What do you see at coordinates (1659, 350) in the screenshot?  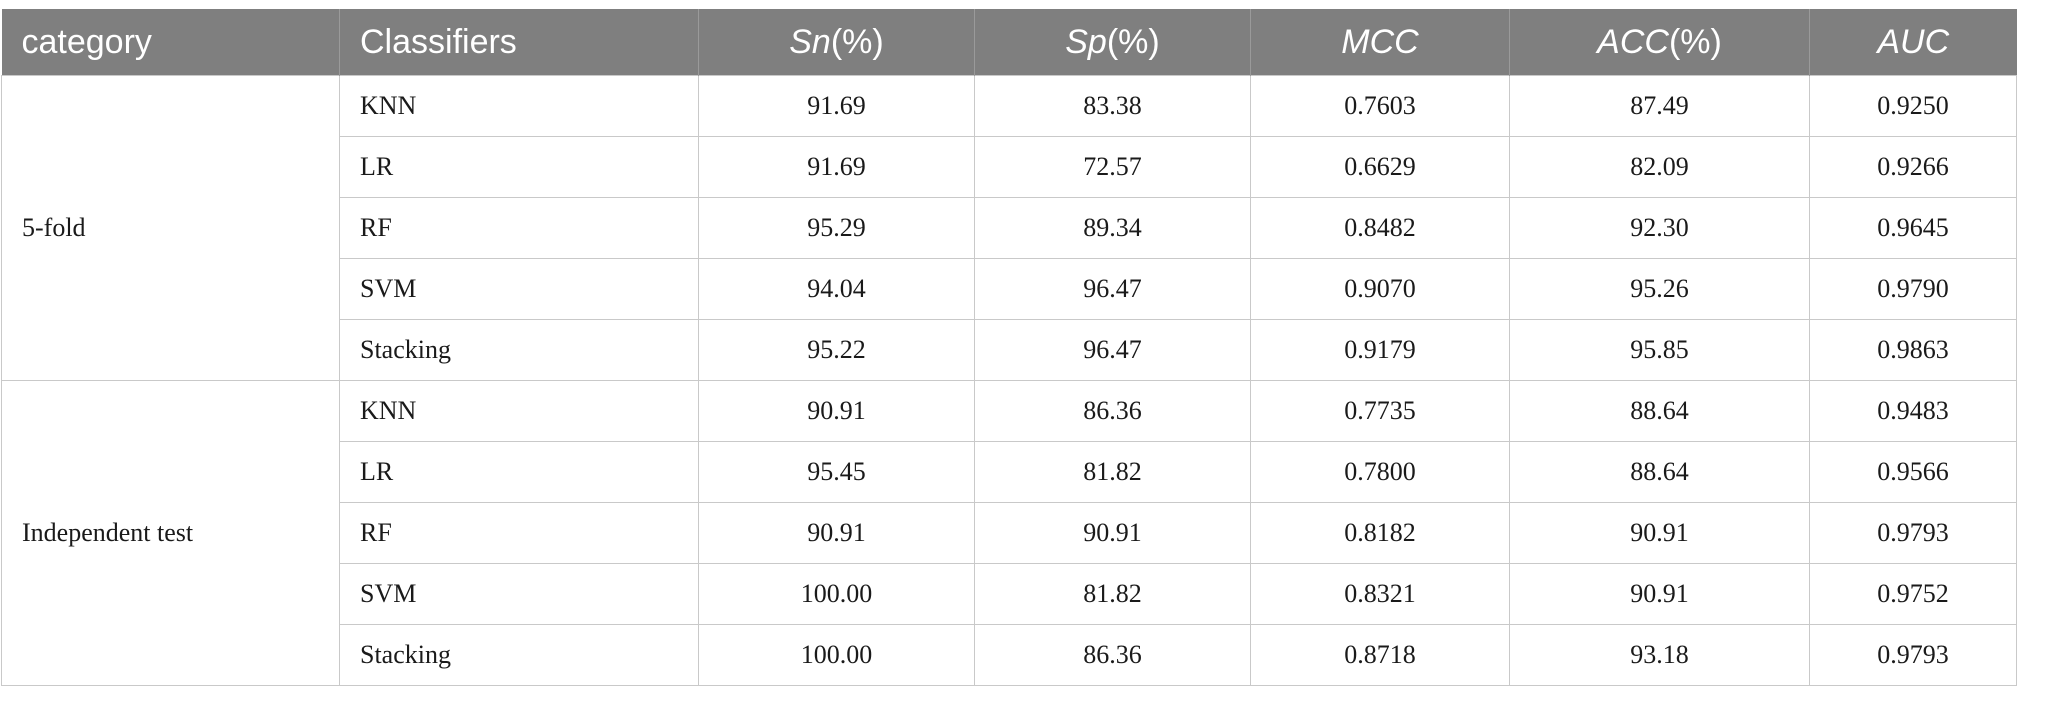 I see `acc-cell: 95.85` at bounding box center [1659, 350].